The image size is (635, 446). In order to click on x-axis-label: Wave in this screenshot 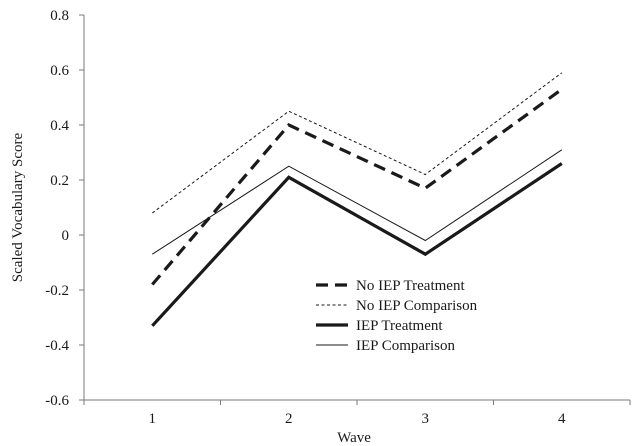, I will do `click(354, 438)`.